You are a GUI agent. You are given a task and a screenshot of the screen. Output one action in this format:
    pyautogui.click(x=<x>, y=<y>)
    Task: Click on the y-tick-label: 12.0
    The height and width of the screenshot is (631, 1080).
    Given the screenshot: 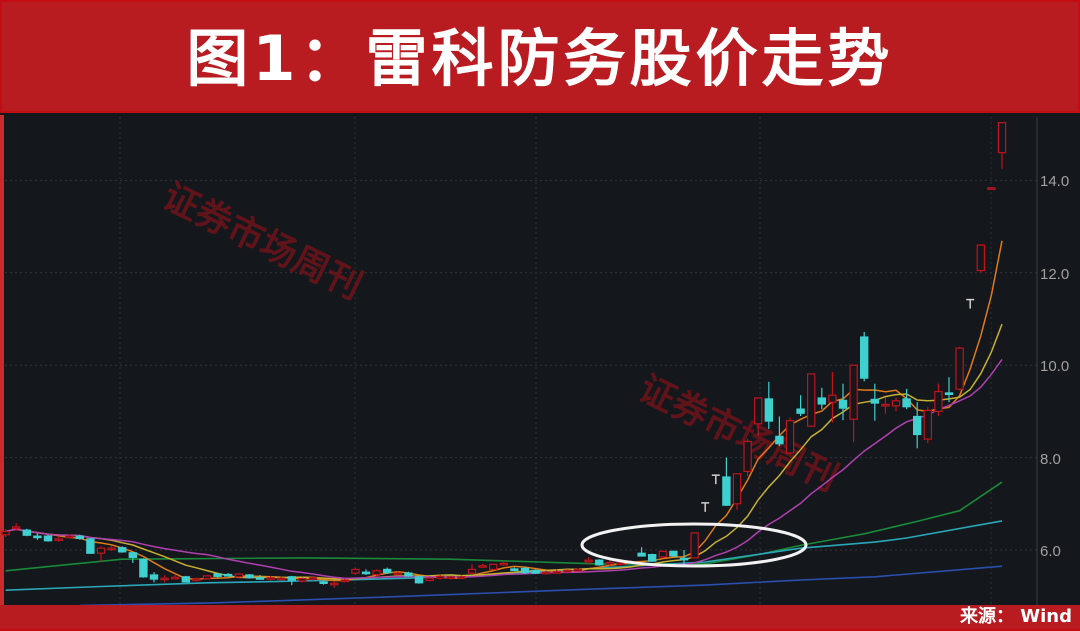 What is the action you would take?
    pyautogui.click(x=1054, y=274)
    